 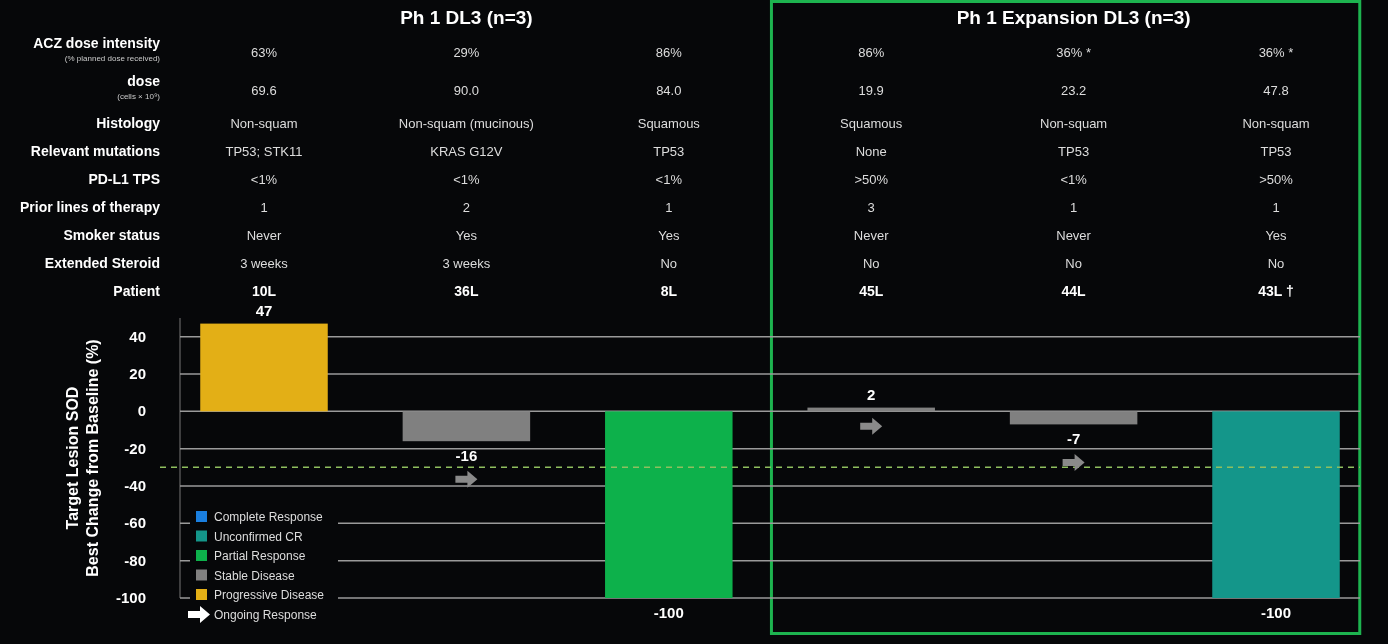 What do you see at coordinates (871, 207) in the screenshot?
I see `text: 3` at bounding box center [871, 207].